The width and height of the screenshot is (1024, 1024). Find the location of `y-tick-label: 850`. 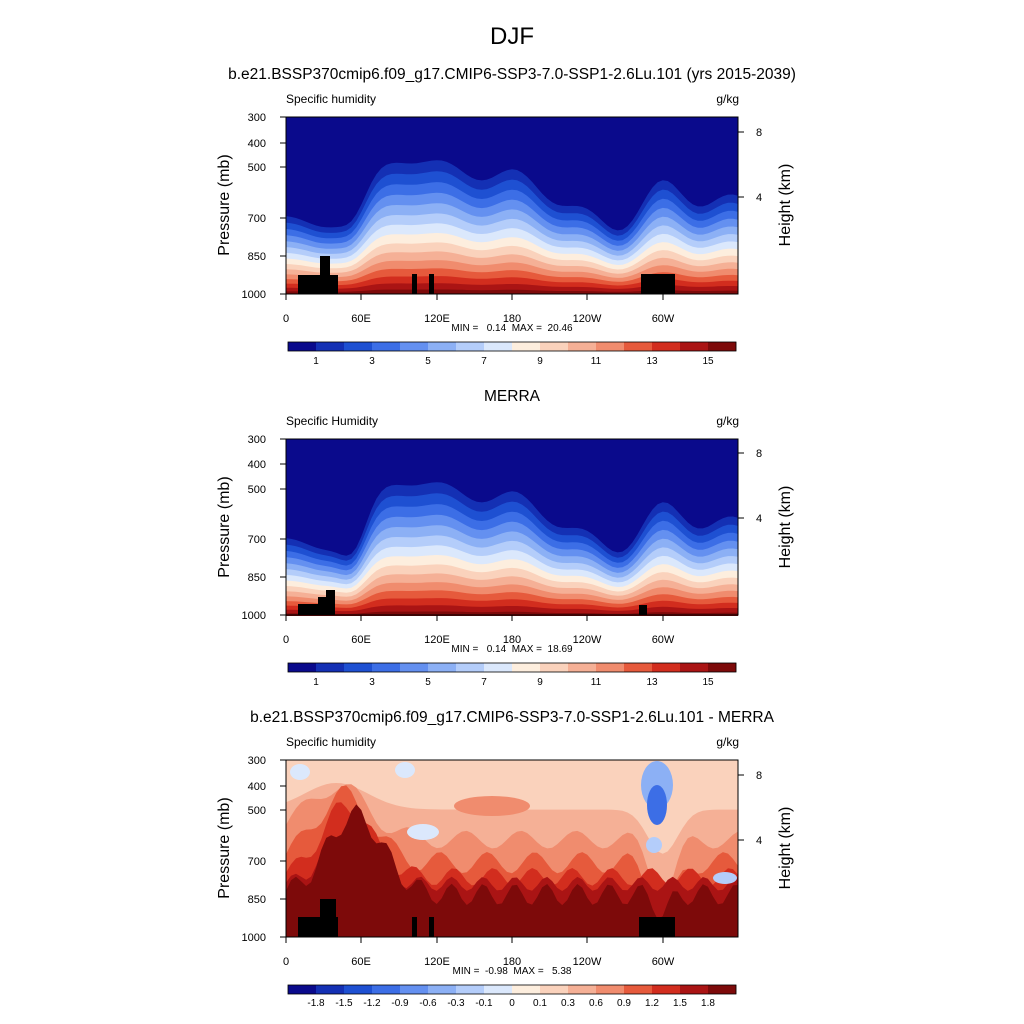

y-tick-label: 850 is located at coordinates (257, 257).